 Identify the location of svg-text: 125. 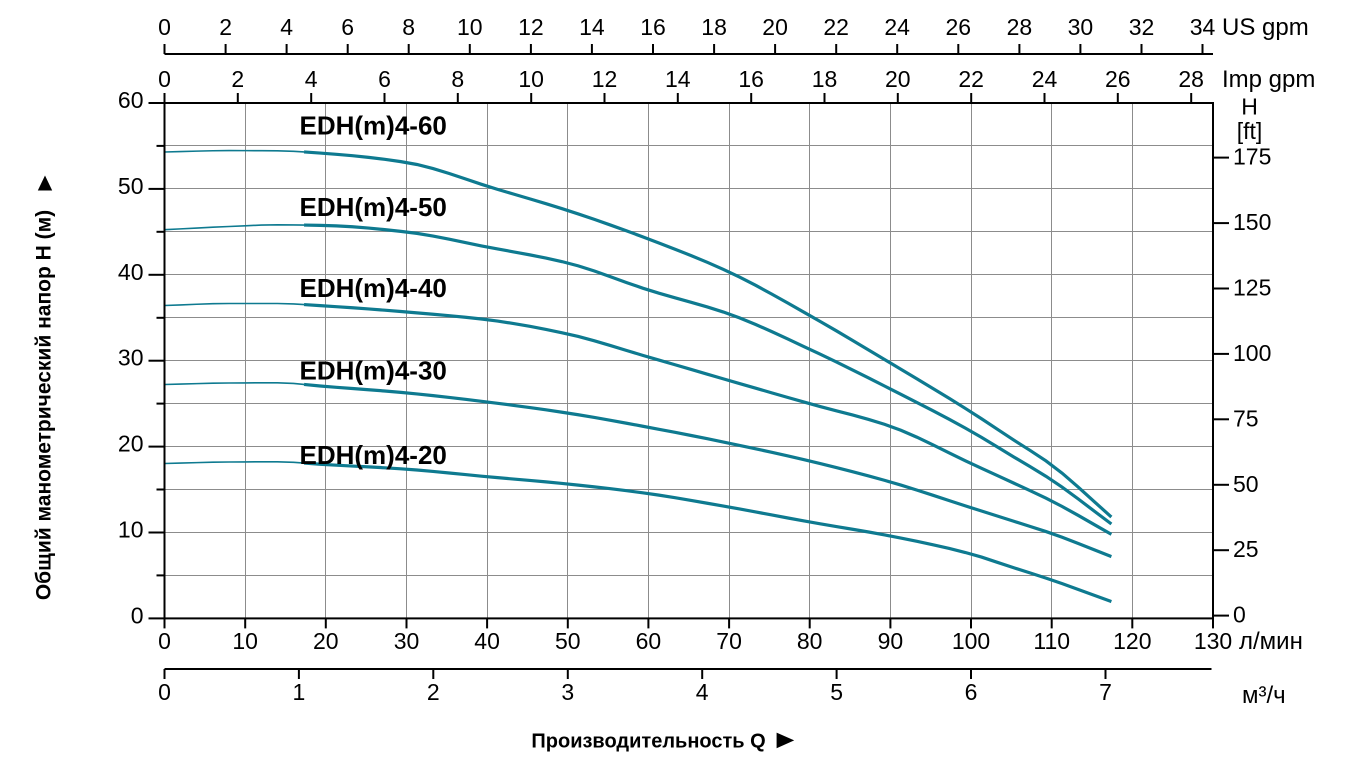
(1252, 288).